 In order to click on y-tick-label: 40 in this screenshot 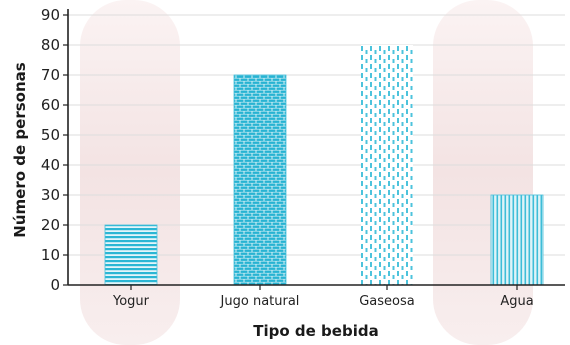, I will do `click(50, 165)`.